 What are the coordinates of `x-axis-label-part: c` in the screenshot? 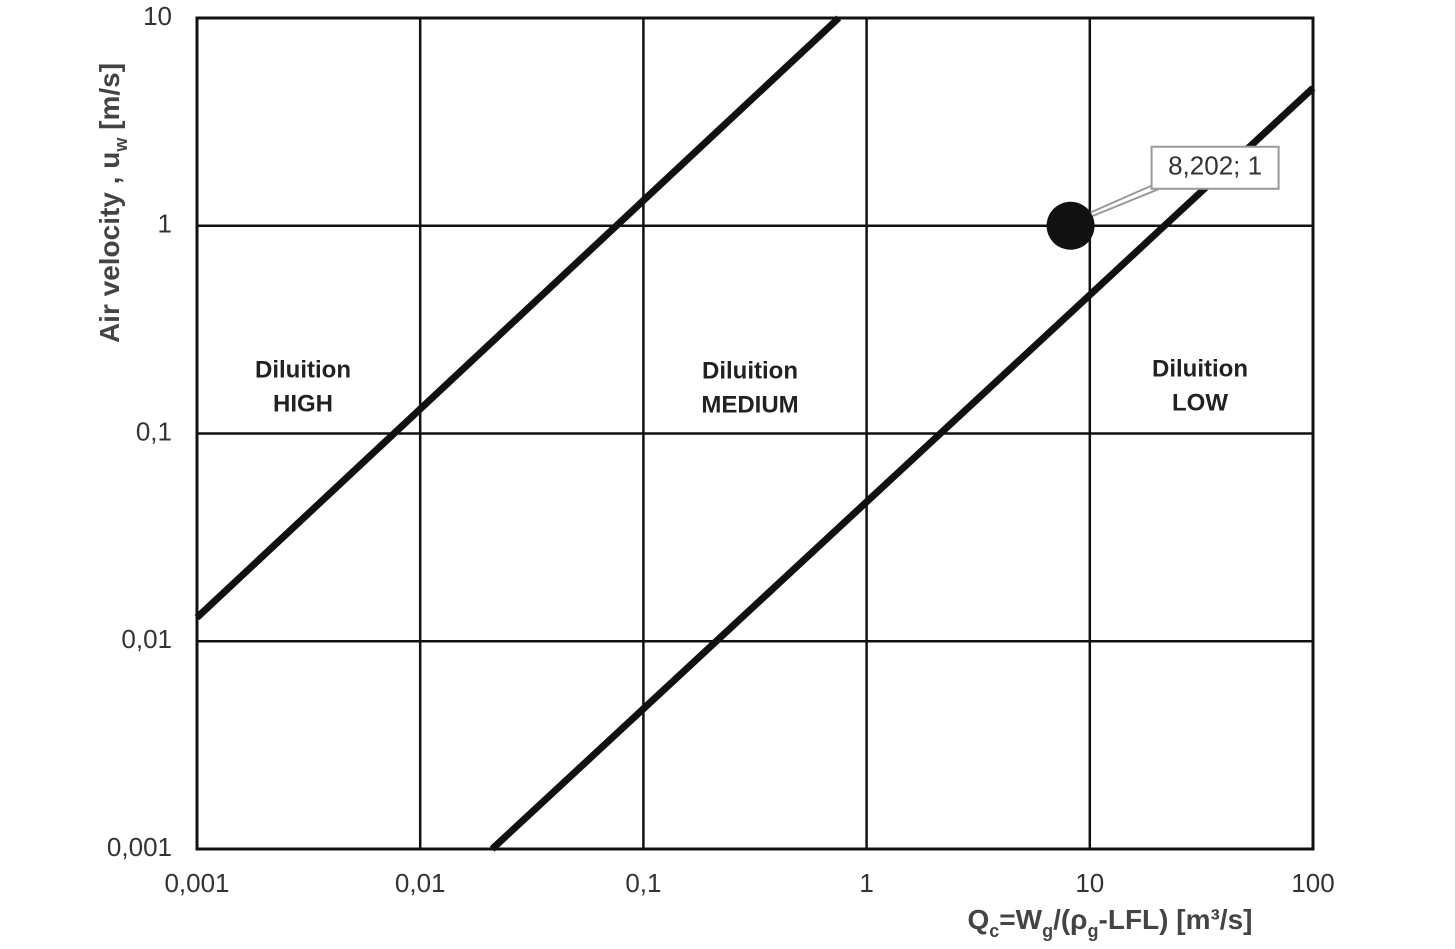 It's located at (994, 931).